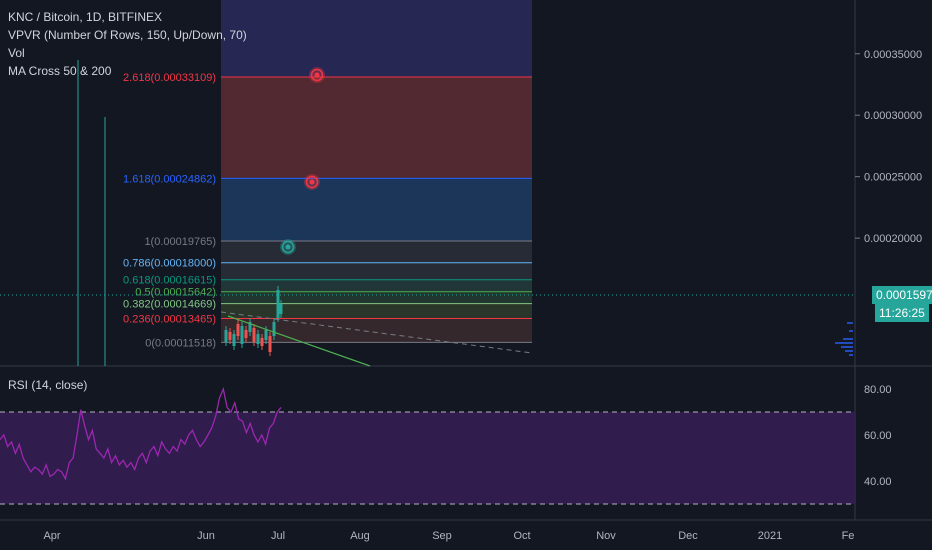 This screenshot has height=550, width=932. Describe the element at coordinates (606, 536) in the screenshot. I see `time-tick-label: Nov` at that location.